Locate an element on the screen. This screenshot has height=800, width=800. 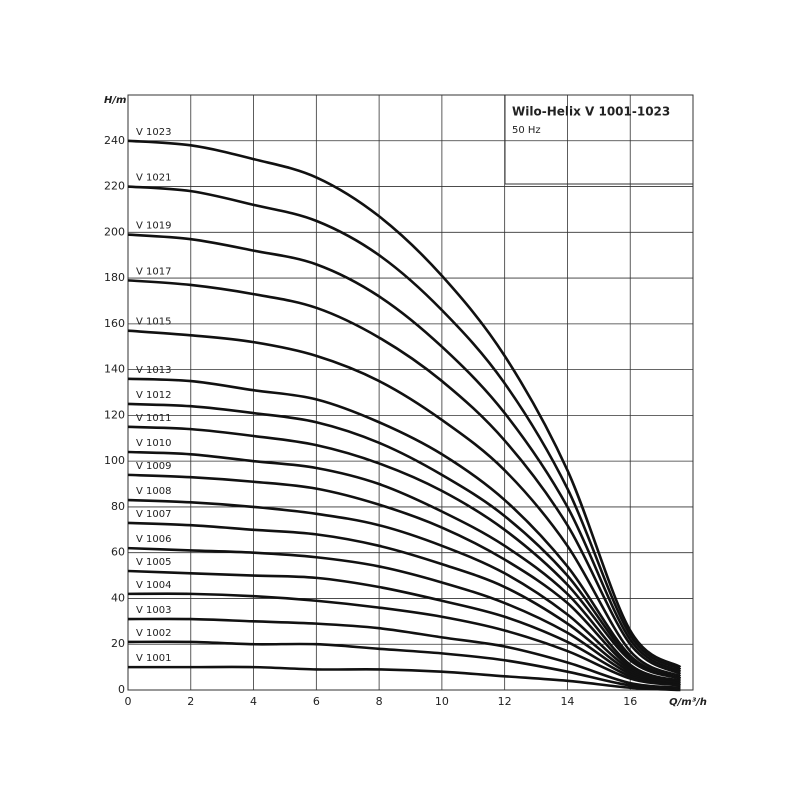
curve-label: V 1013 is located at coordinates (153, 370).